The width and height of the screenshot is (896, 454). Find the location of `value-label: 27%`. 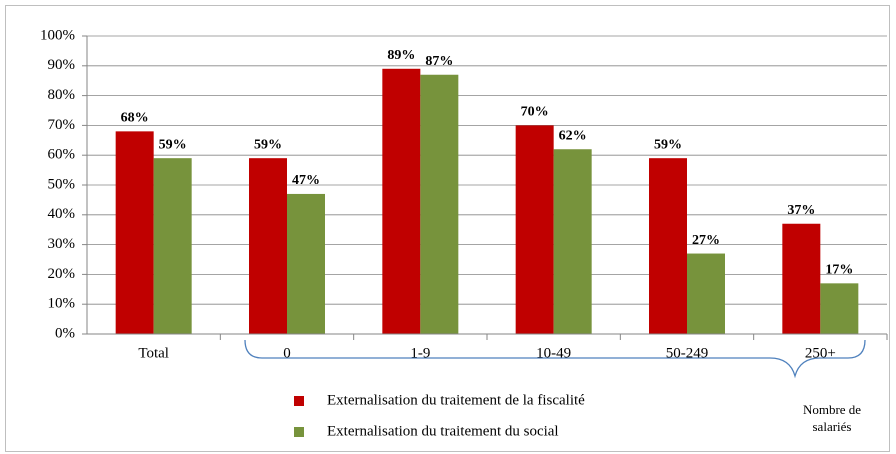

value-label: 27% is located at coordinates (706, 240).